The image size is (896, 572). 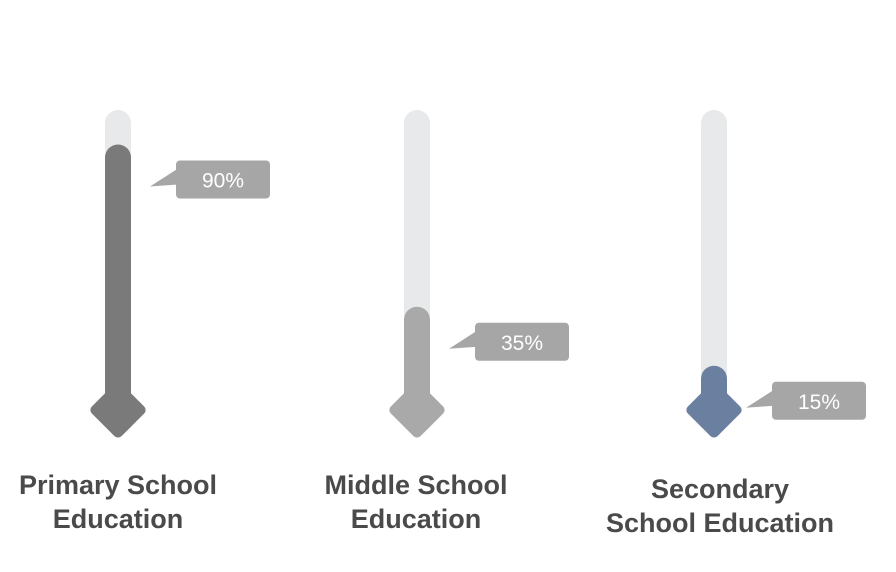 I want to click on category-label-secondary: Secondary School Education, so click(x=719, y=506).